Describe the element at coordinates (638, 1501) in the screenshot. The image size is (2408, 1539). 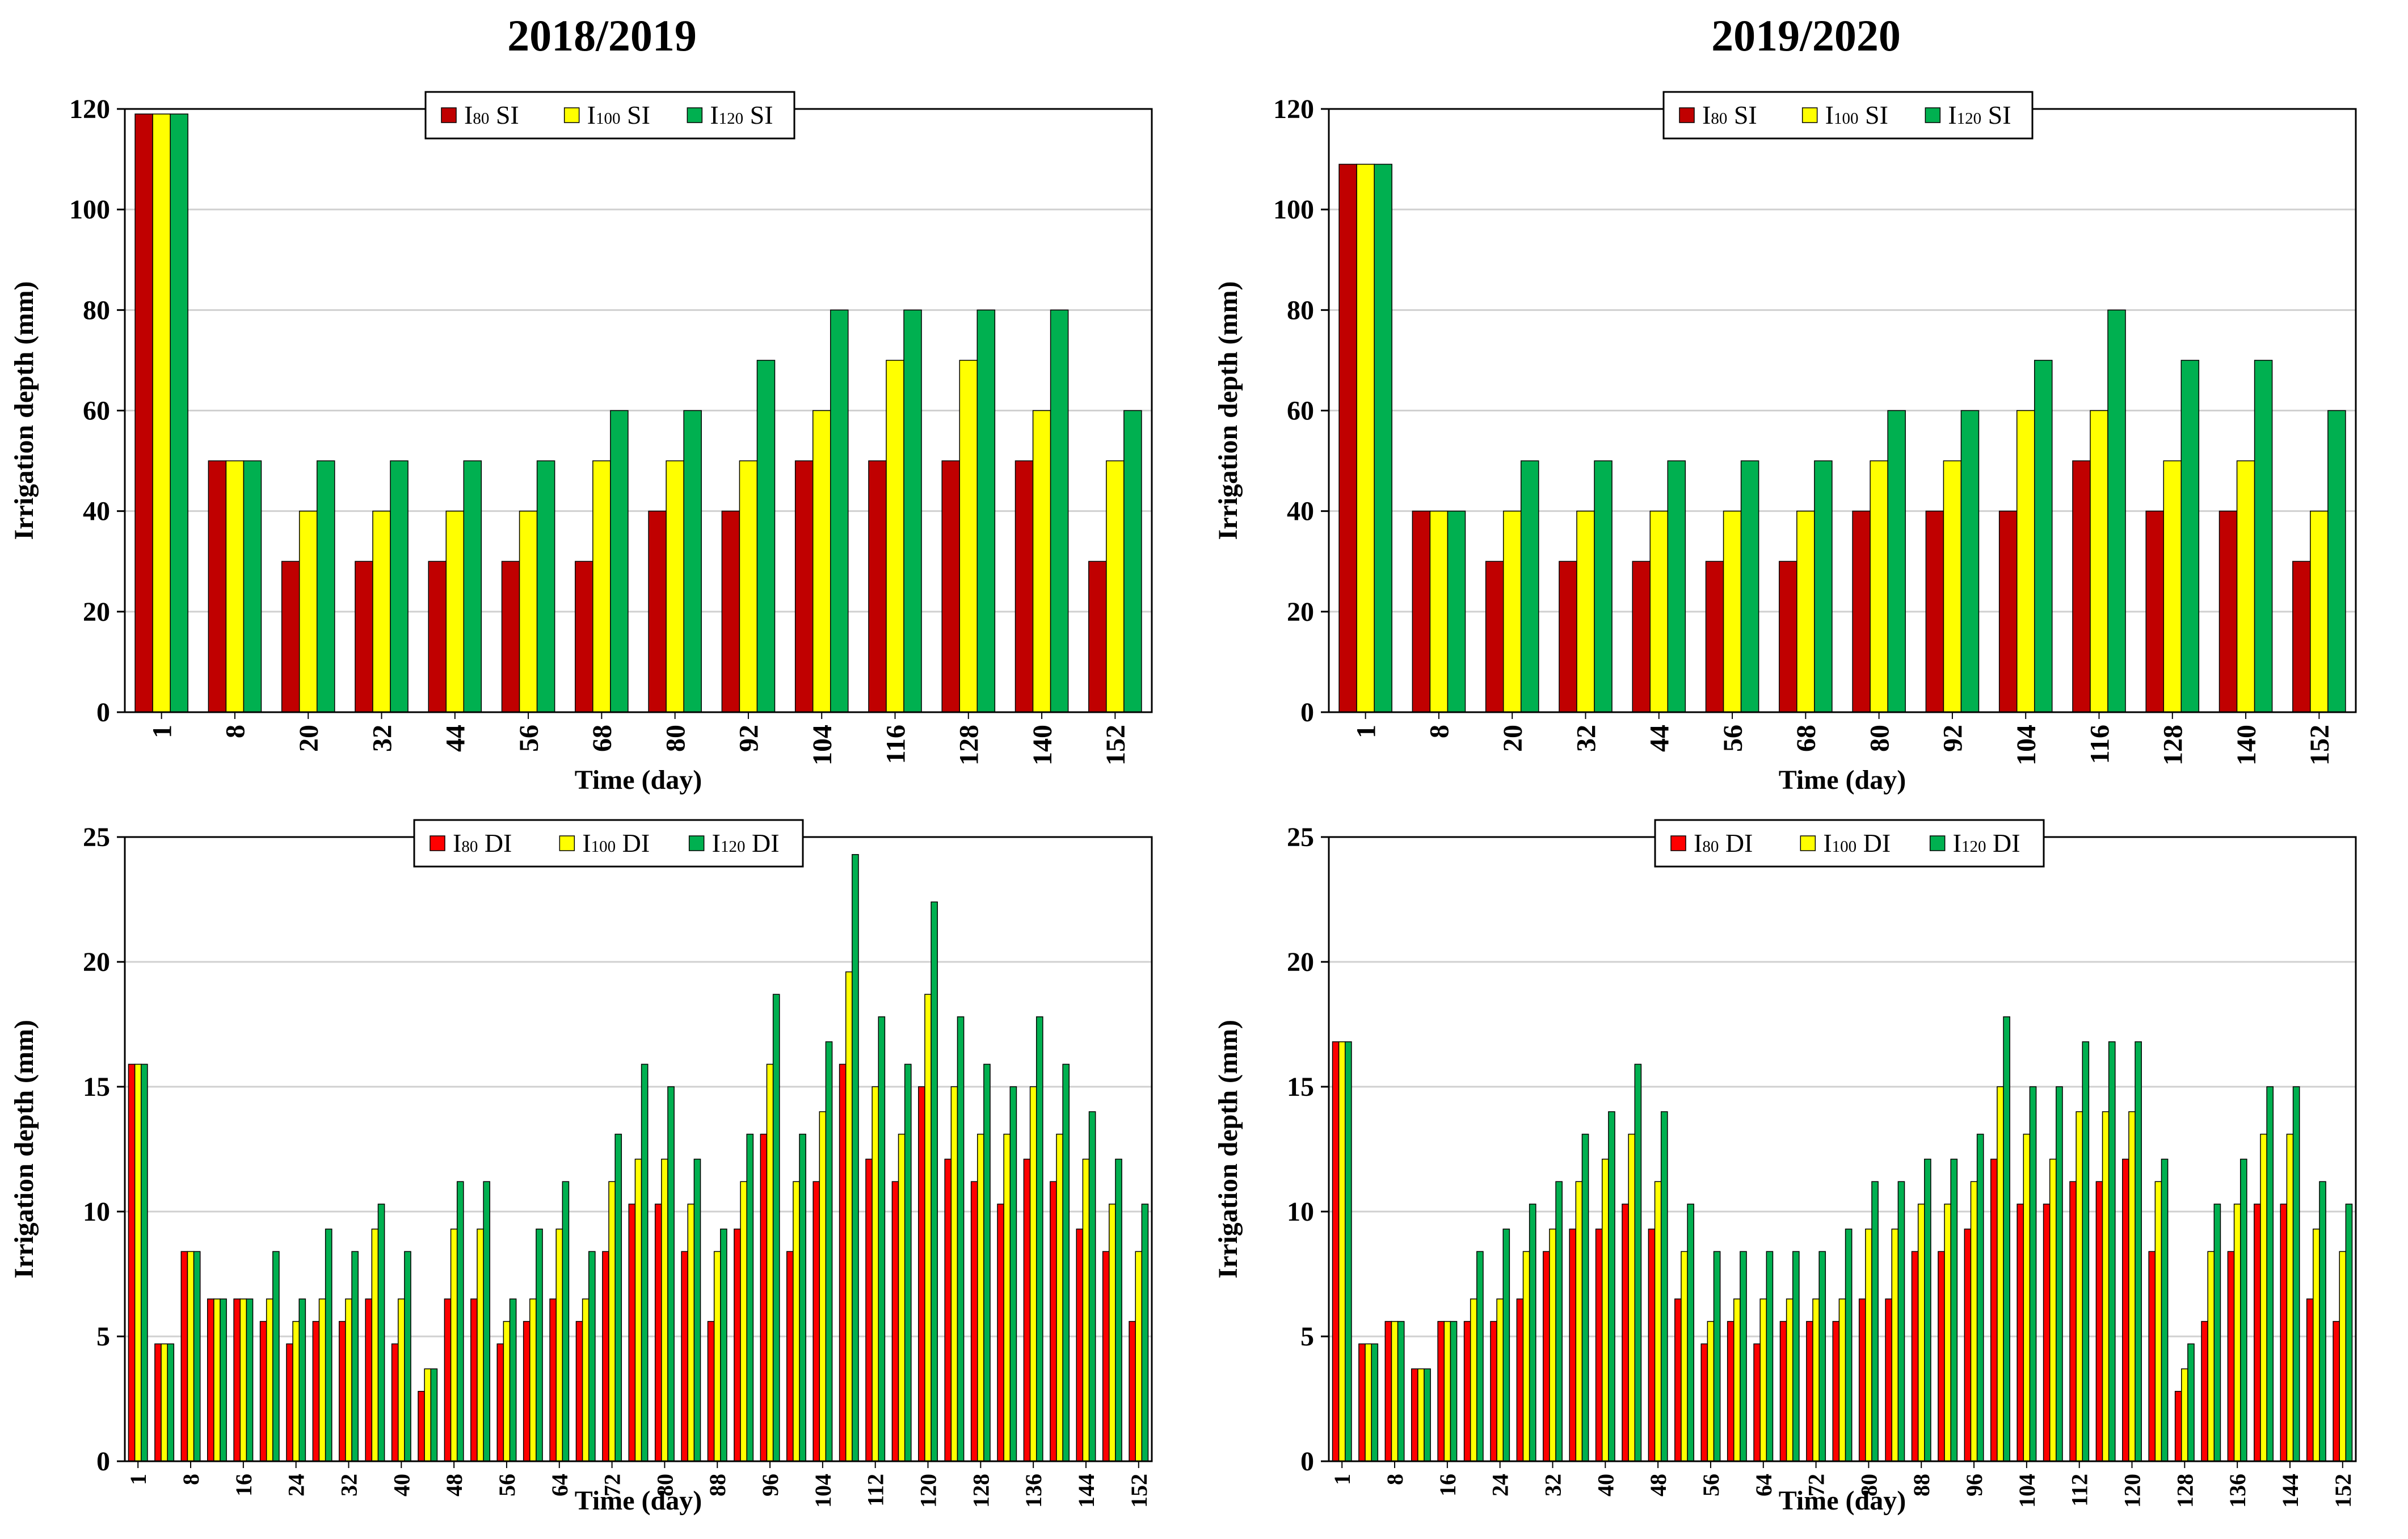
I see `x-axis-label: Time (day)` at that location.